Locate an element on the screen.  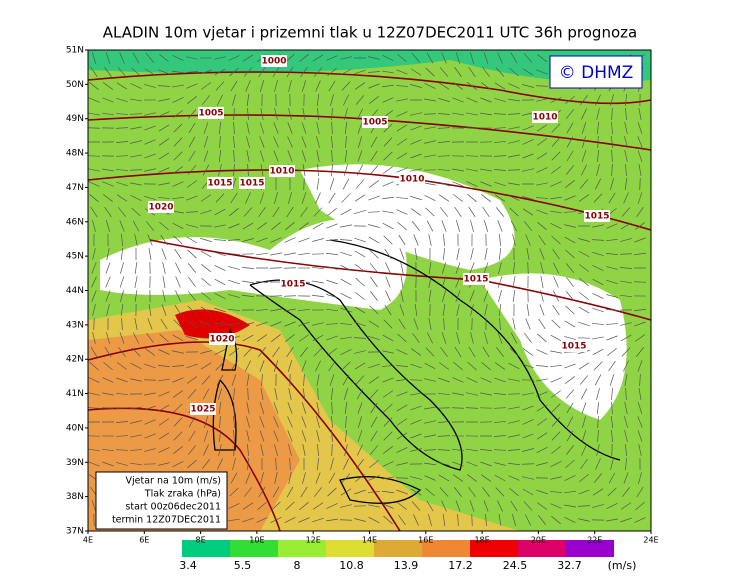
isobar-label: 1015 is located at coordinates (596, 217).